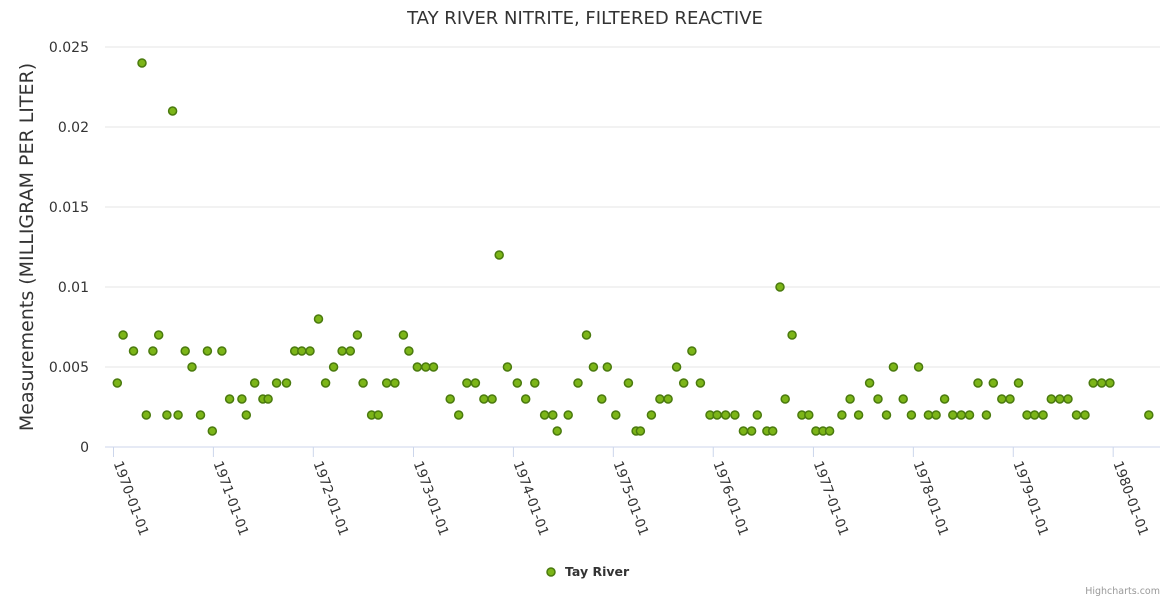 This screenshot has width=1170, height=604. I want to click on legend: Tay River, so click(588, 571).